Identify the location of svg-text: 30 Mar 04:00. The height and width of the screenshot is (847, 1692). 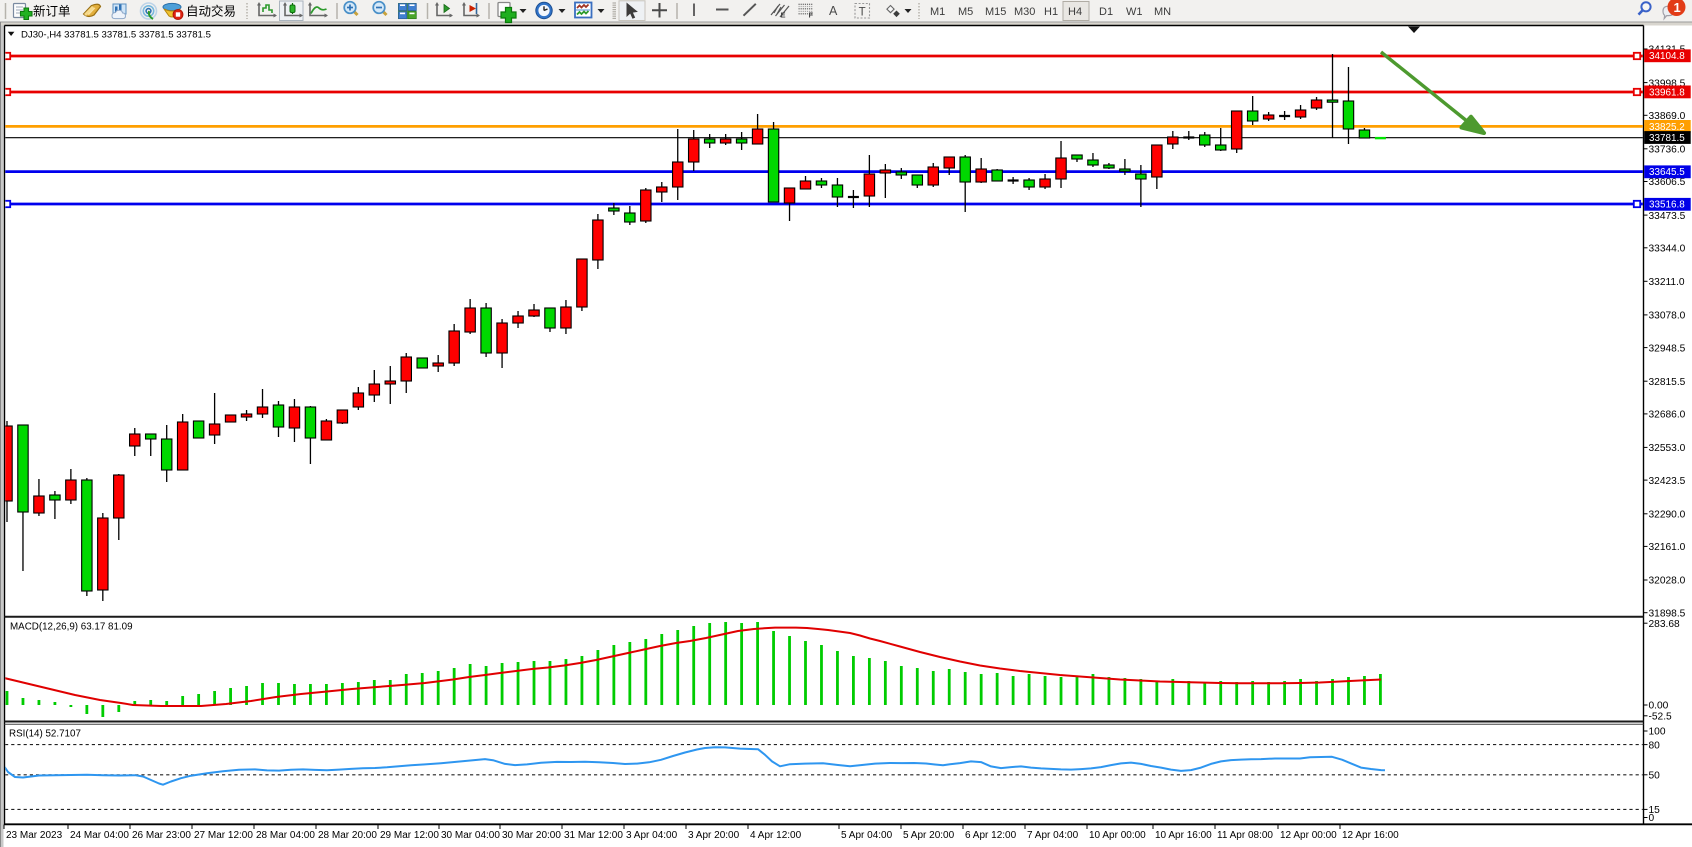
(470, 835).